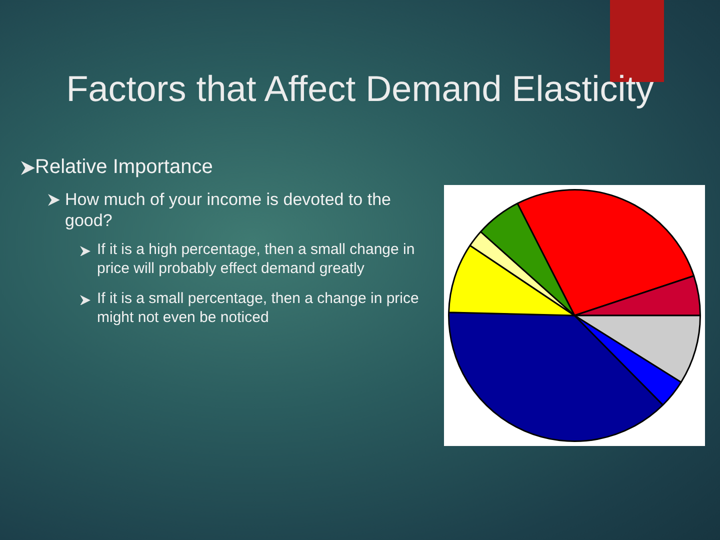 This screenshot has height=540, width=720. I want to click on text: If it is a high percentage, then a small change in price will probably effect demand greatly, so click(256, 259).